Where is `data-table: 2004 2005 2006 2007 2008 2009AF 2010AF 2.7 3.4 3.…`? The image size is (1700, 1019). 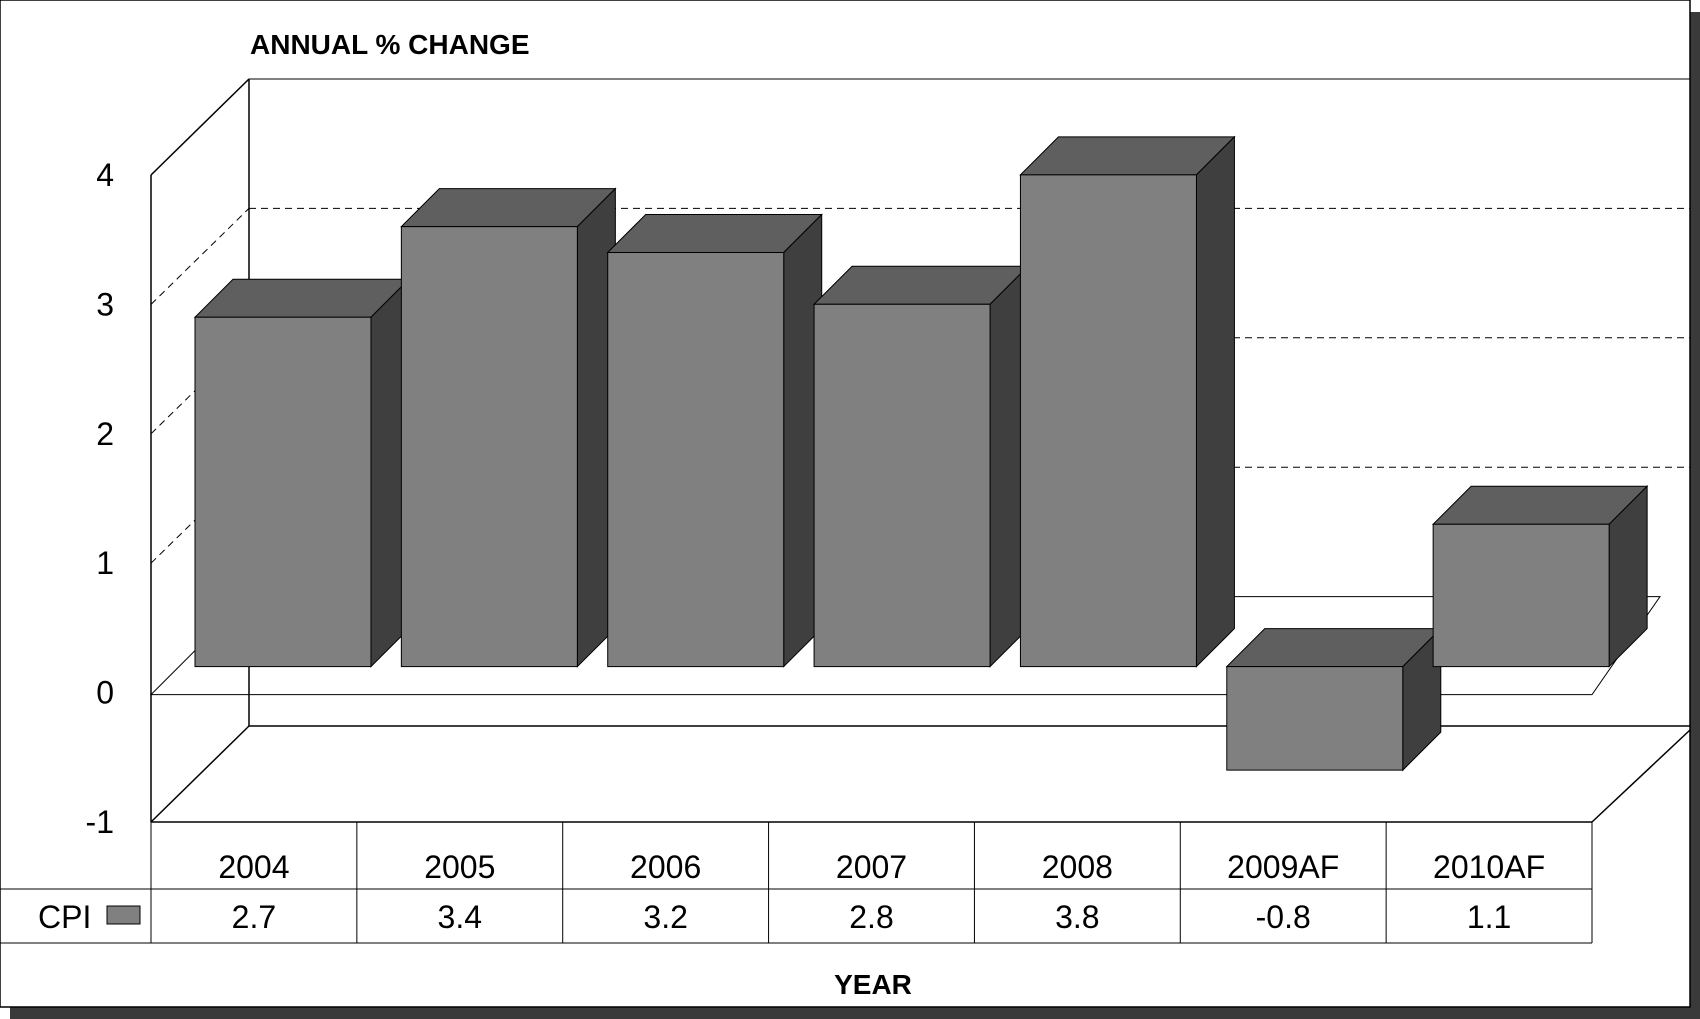 data-table: 2004 2005 2006 2007 2008 2009AF 2010AF 2.7 3.4 3.… is located at coordinates (796, 883).